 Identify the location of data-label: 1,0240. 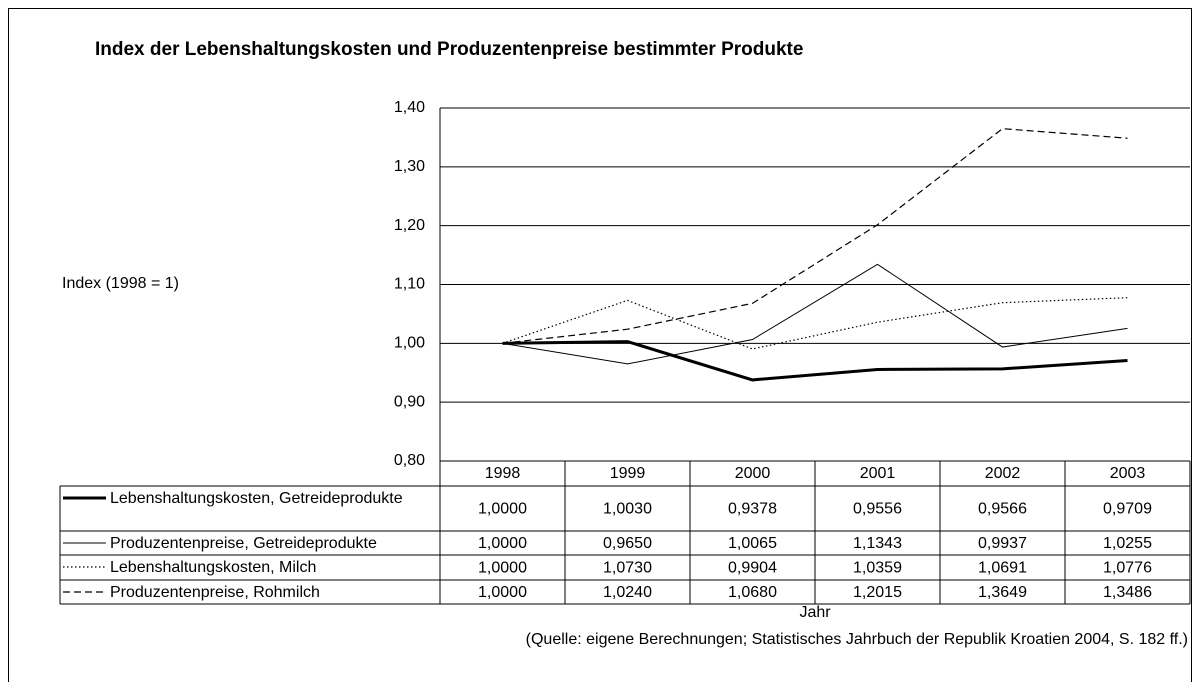
(627, 592).